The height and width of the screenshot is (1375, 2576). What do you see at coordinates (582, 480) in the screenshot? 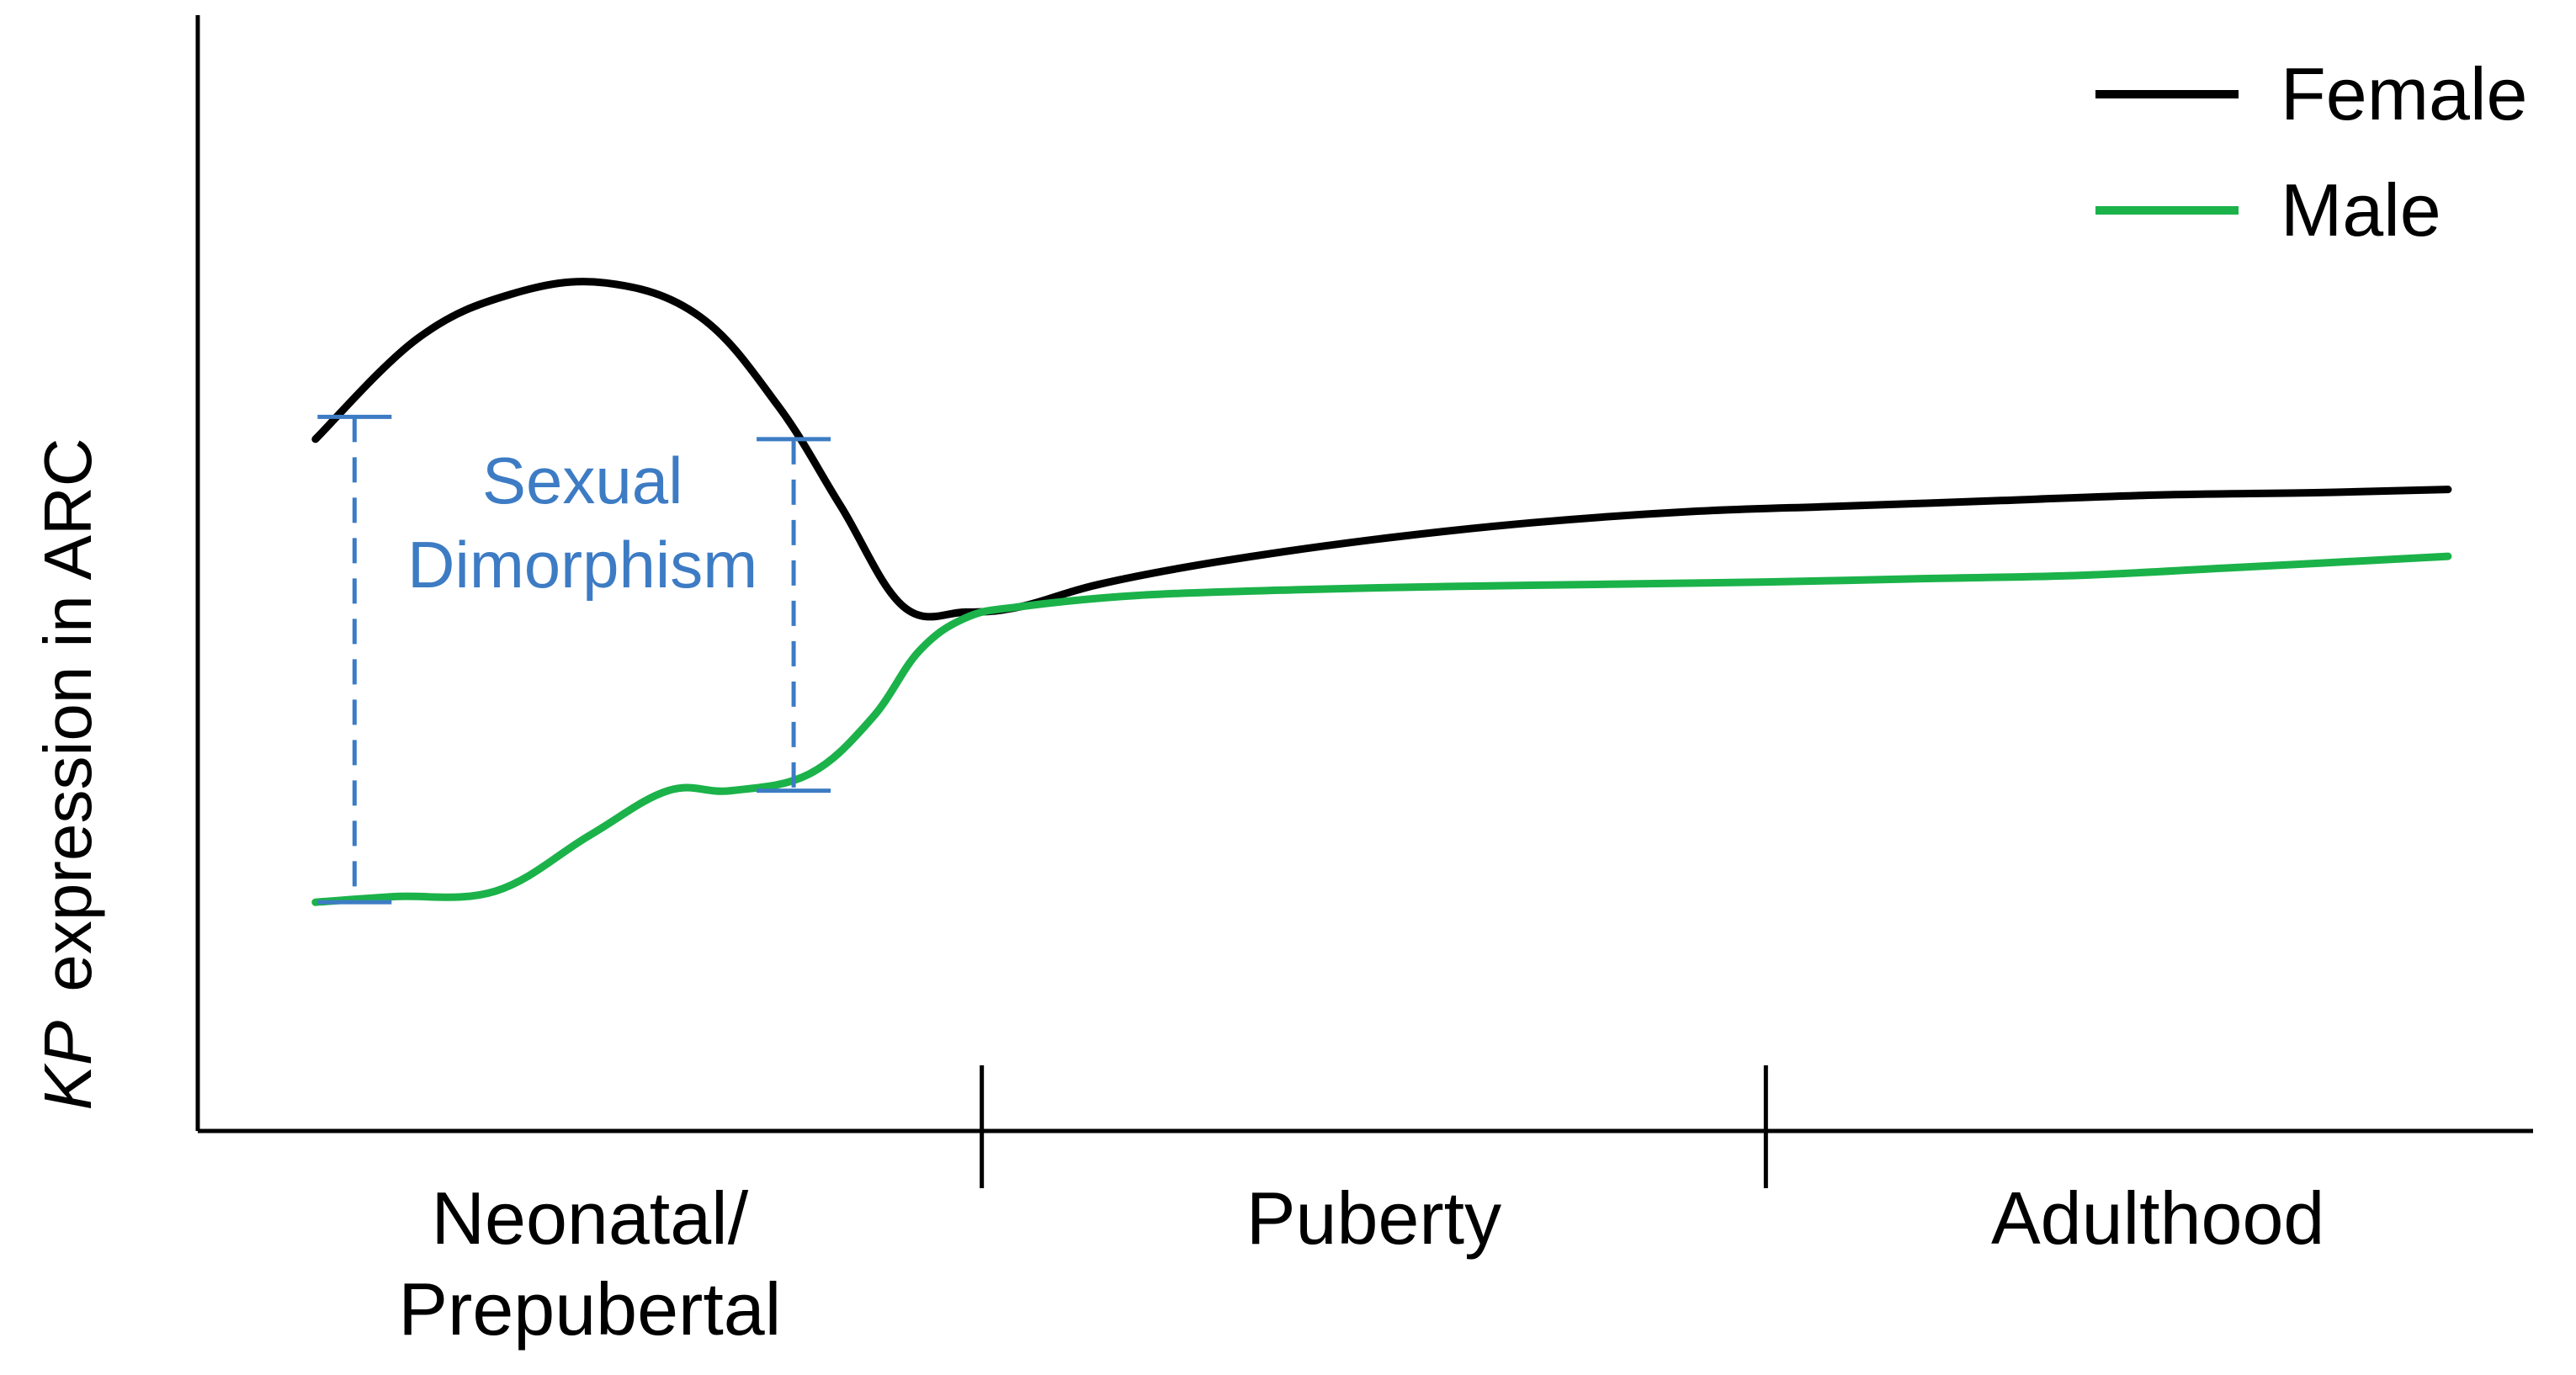
I see `dimorphism-label-line: Sexual` at bounding box center [582, 480].